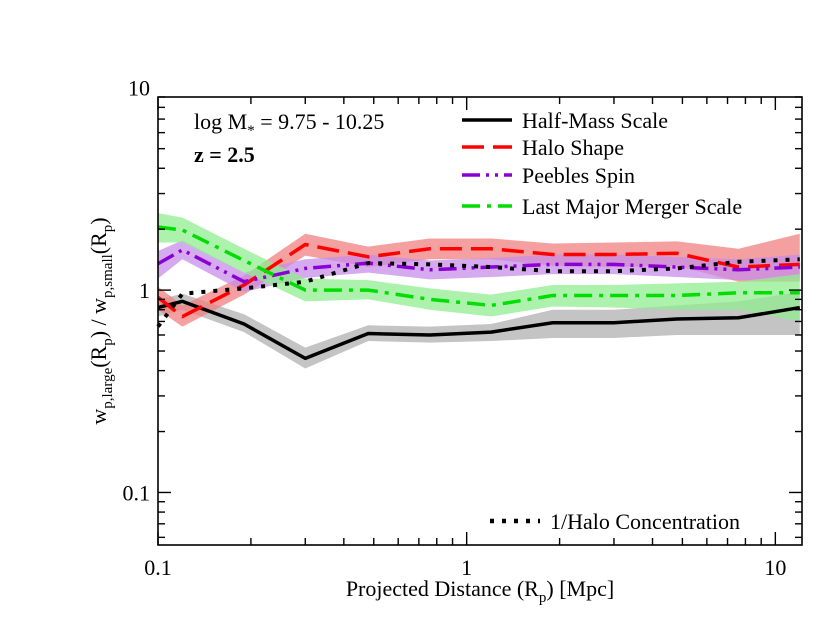  I want to click on legend-label-3: Last Major Merger Scale, so click(632, 206).